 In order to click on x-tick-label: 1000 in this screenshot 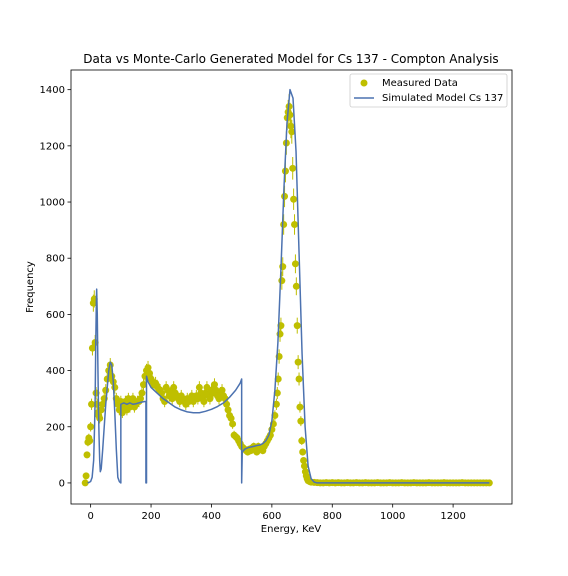, I will do `click(392, 516)`.